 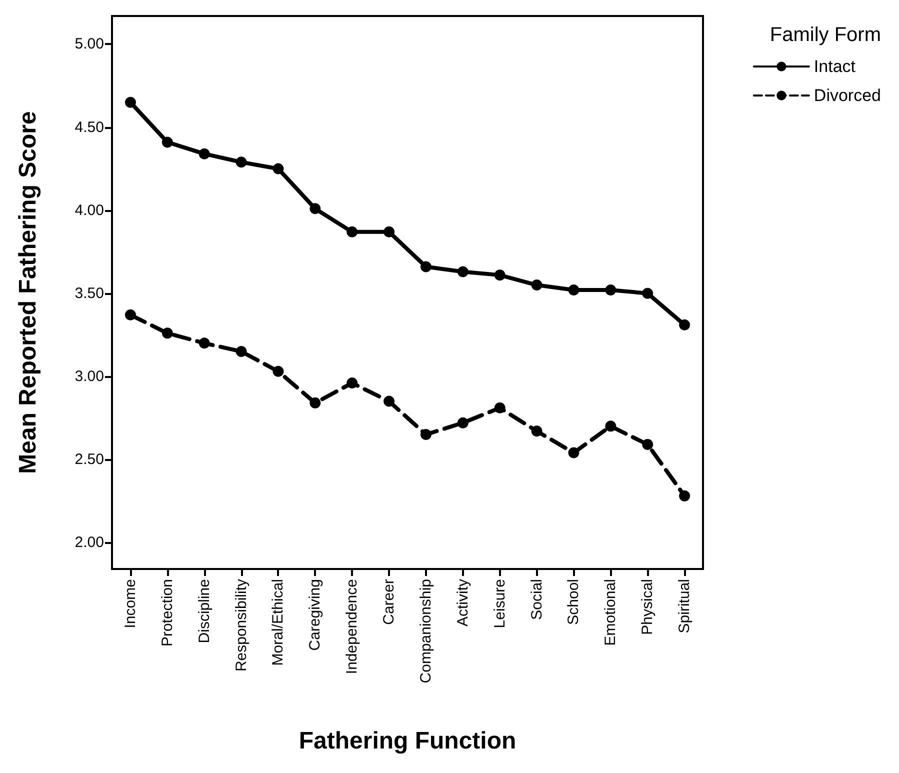 I want to click on x-axis-title: Fathering Function, so click(x=407, y=741).